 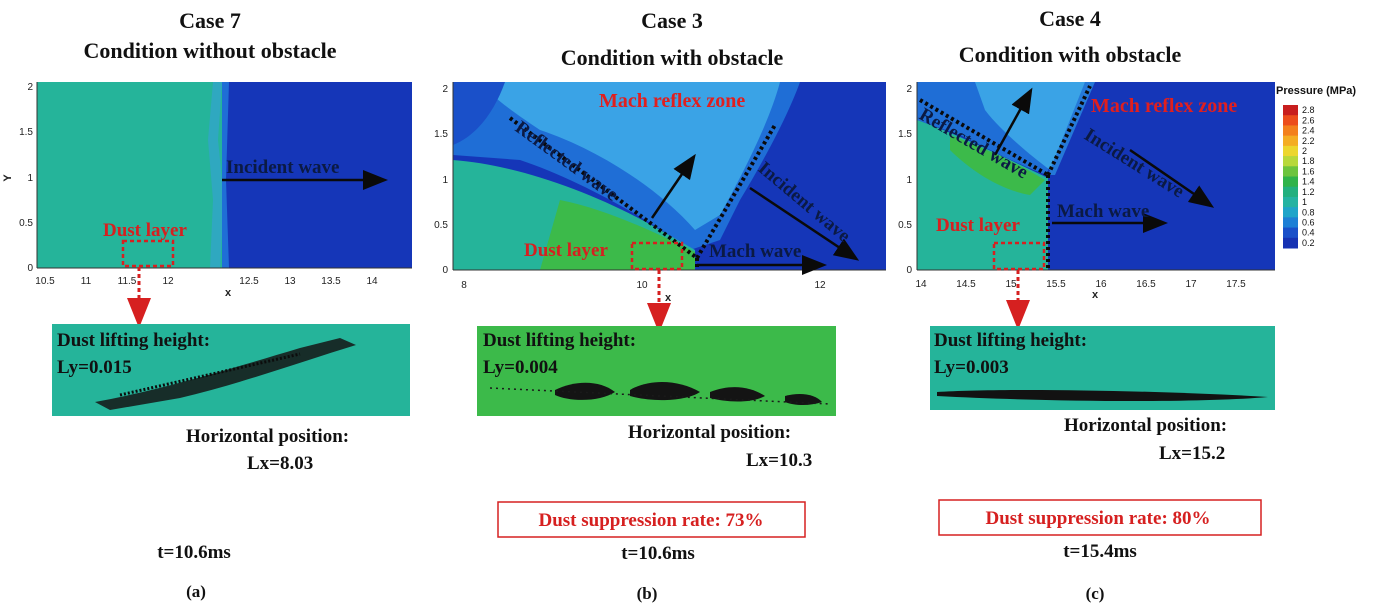 I want to click on x-tick-label: 13.5, so click(x=331, y=281).